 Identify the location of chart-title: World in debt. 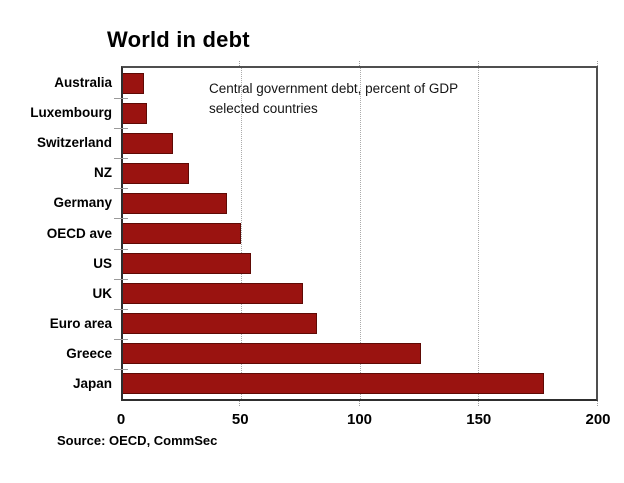
(178, 39).